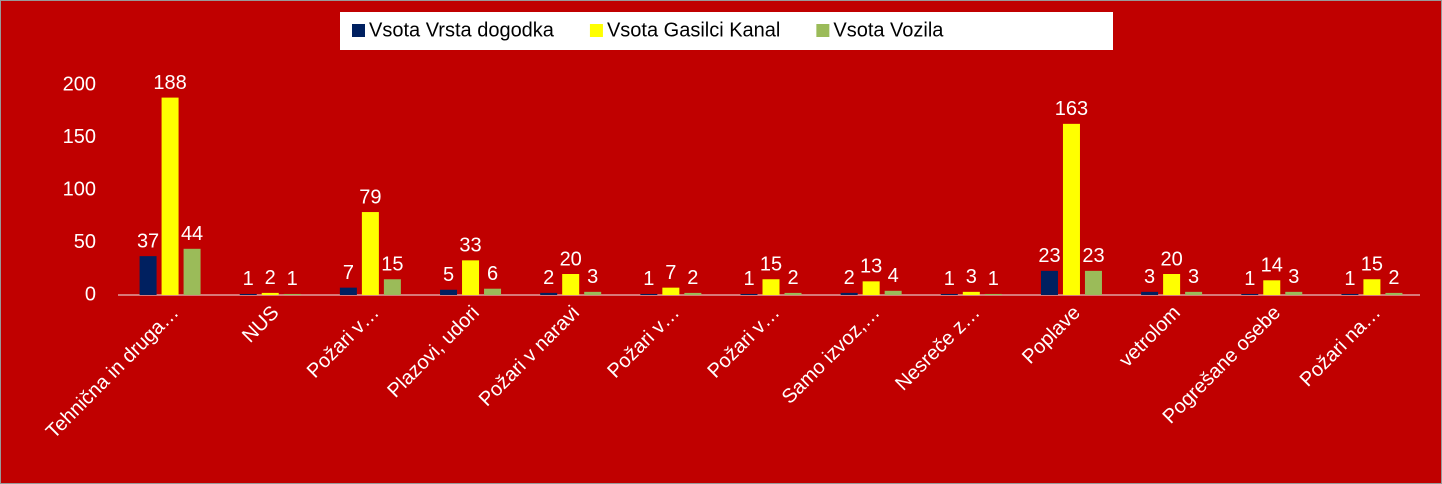 The height and width of the screenshot is (484, 1442). I want to click on data-label: 5, so click(448, 275).